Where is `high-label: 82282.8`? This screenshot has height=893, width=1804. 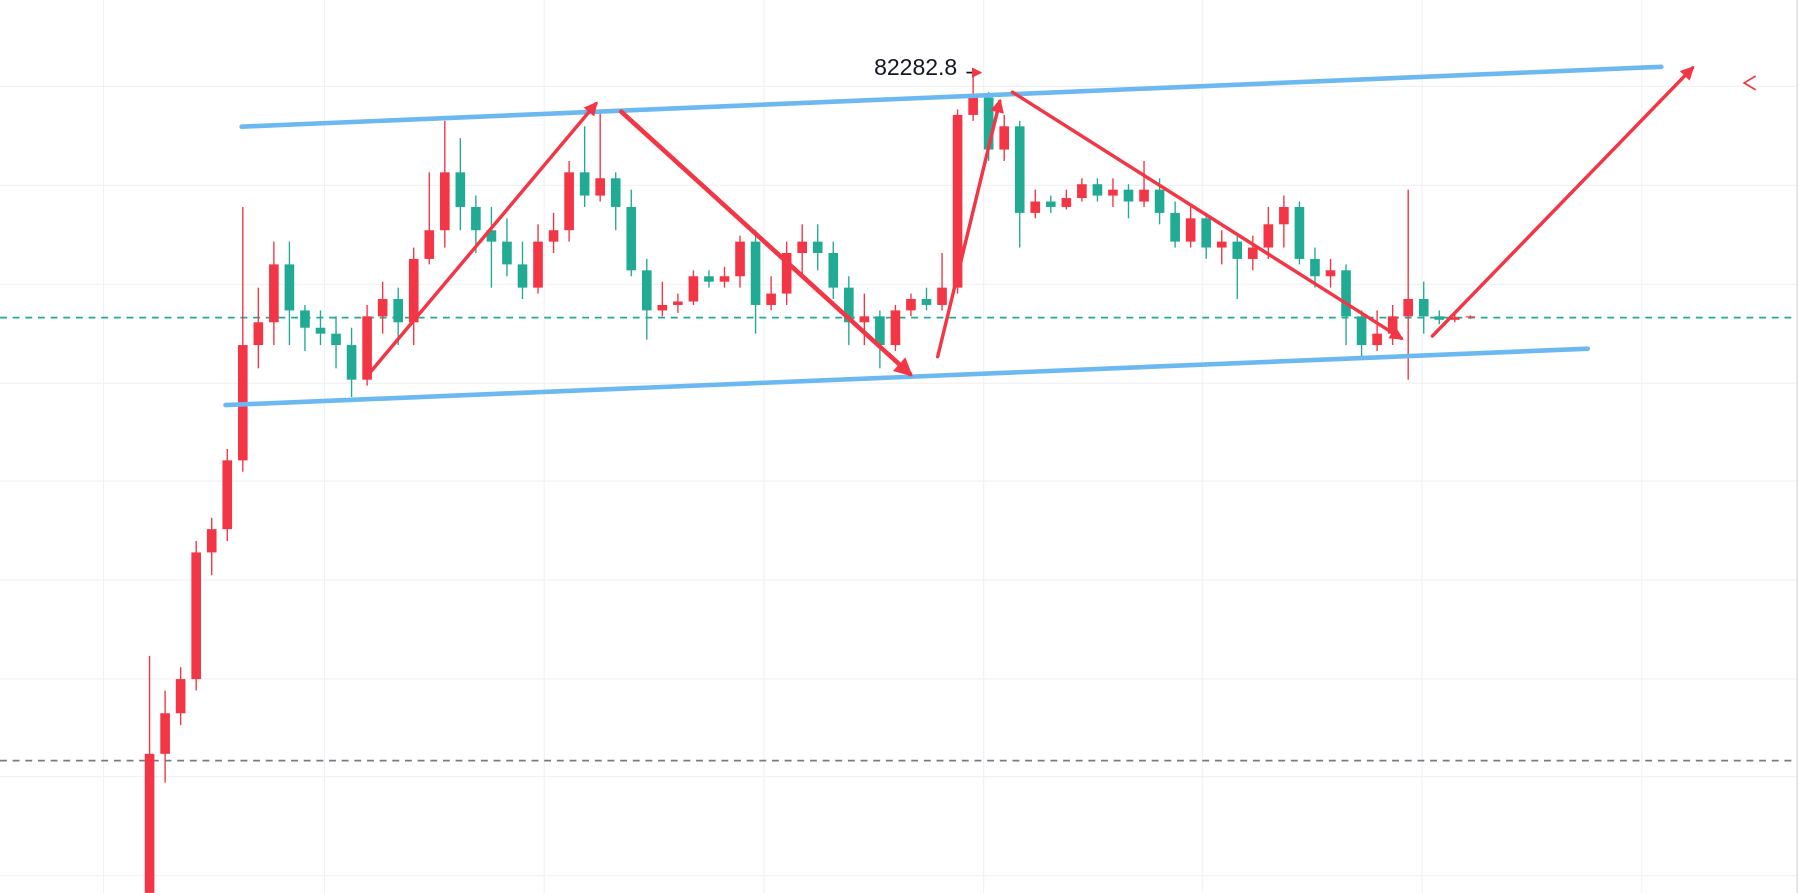 high-label: 82282.8 is located at coordinates (915, 67).